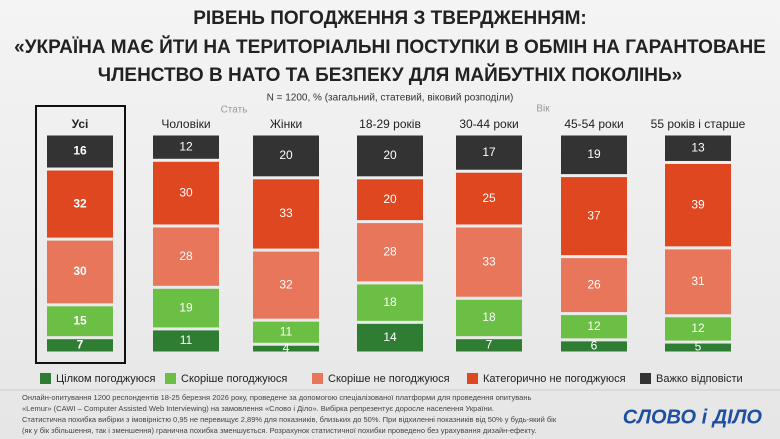 The height and width of the screenshot is (439, 780). I want to click on value-label: 17, so click(489, 152).